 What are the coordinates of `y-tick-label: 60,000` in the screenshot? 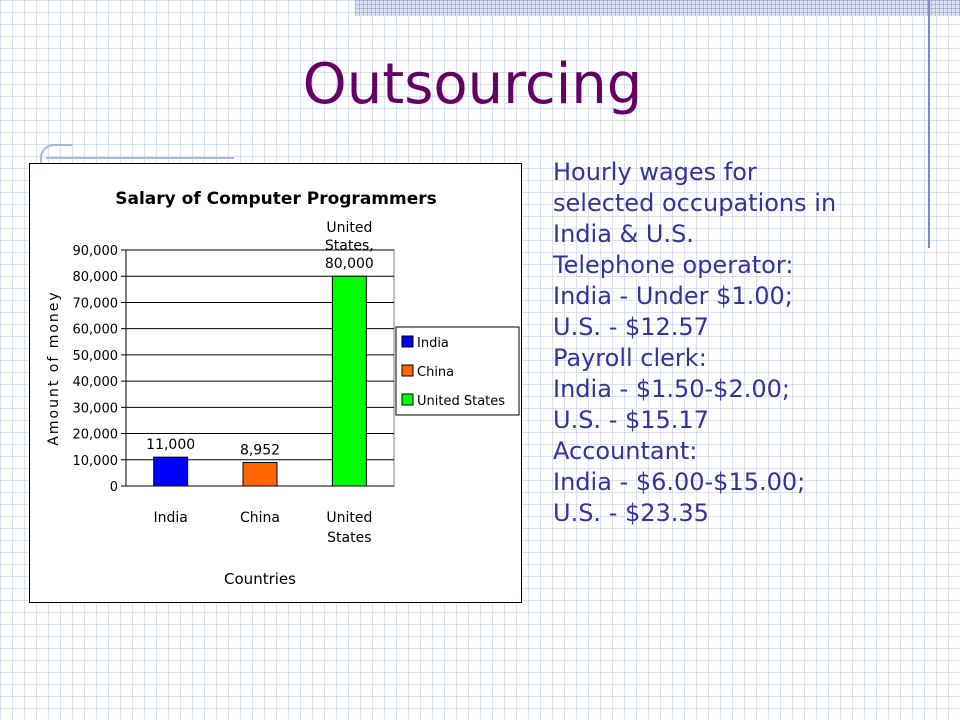 It's located at (96, 330).